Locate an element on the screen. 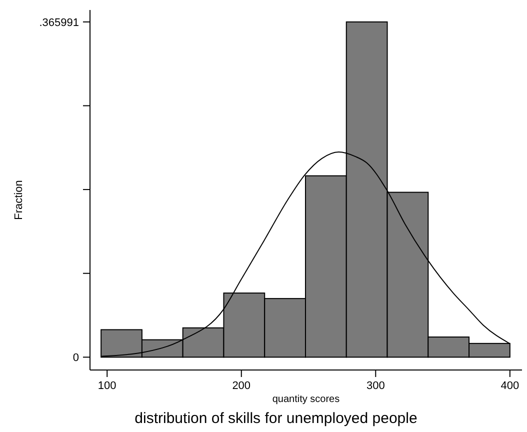  y-tick-label: 0 is located at coordinates (75, 358).